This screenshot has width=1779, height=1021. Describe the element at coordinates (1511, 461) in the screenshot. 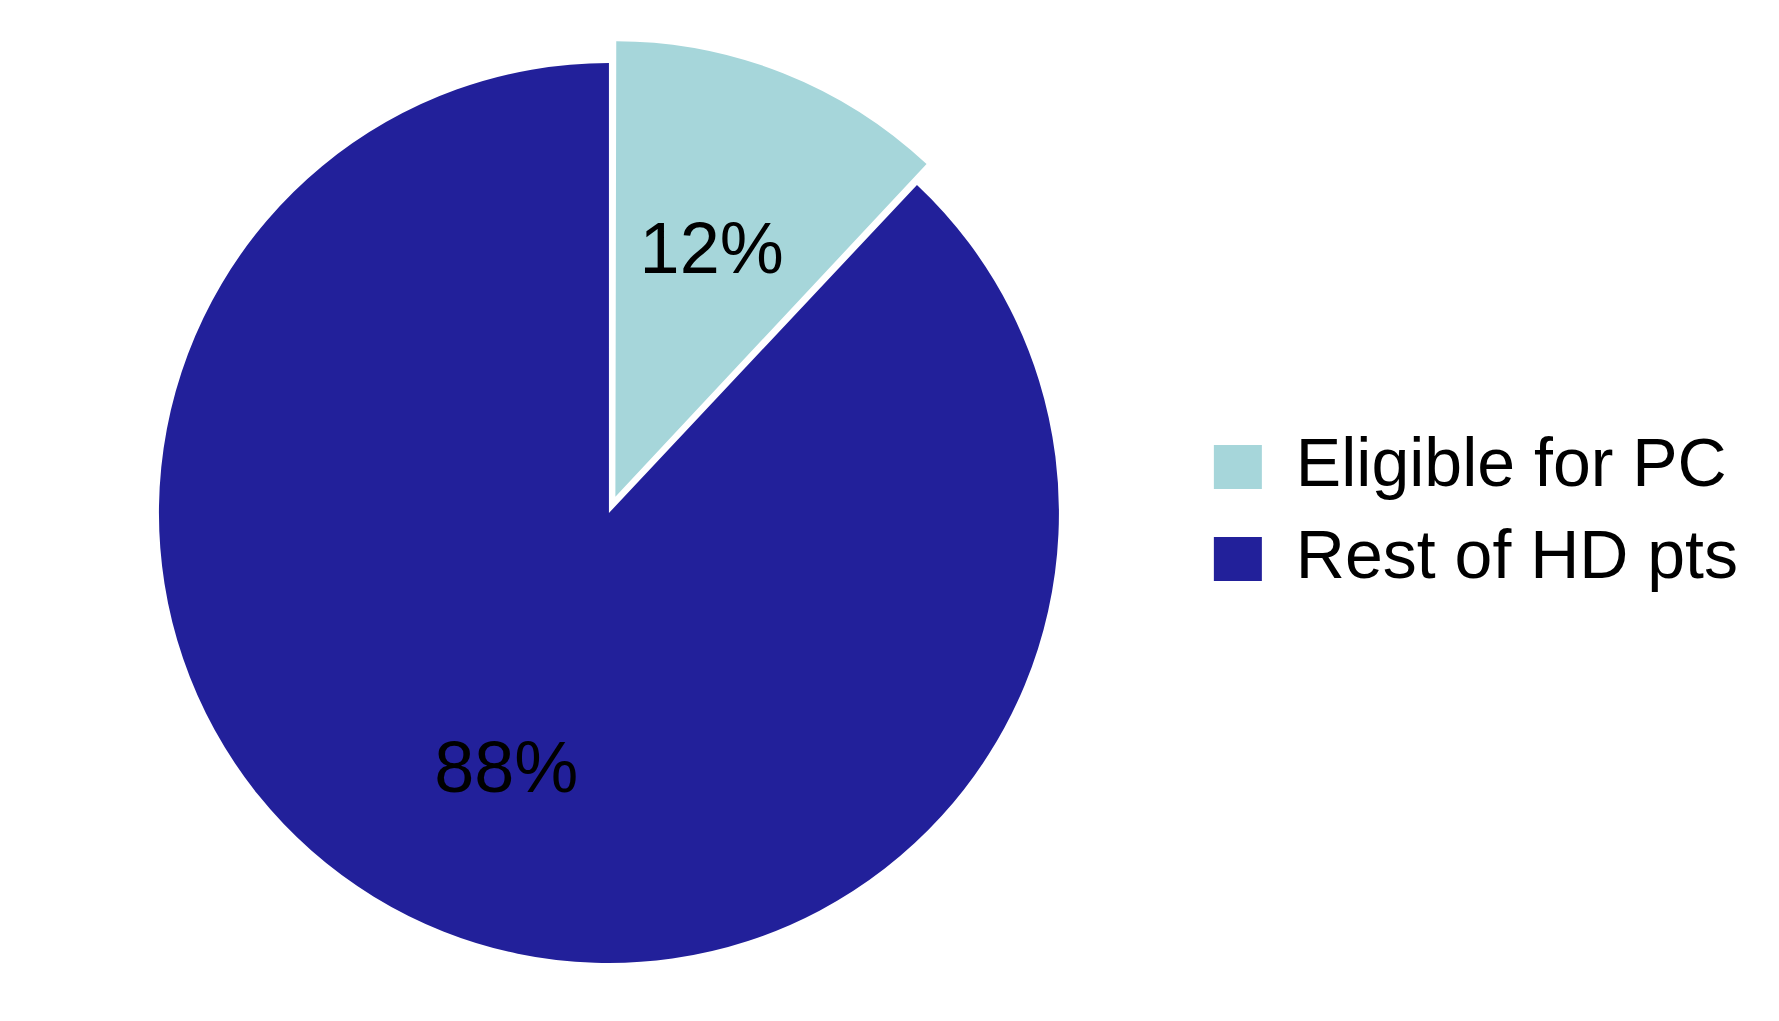

I see `legend-label: Eligible for PC` at that location.